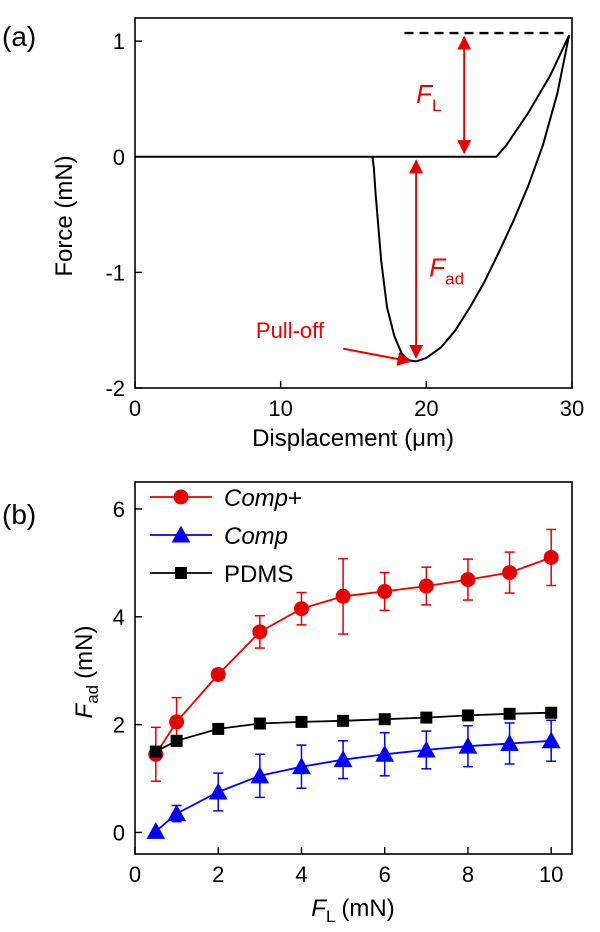 The height and width of the screenshot is (932, 600). Describe the element at coordinates (92, 694) in the screenshot. I see `panel-b-ylabel-sub: ad` at that location.